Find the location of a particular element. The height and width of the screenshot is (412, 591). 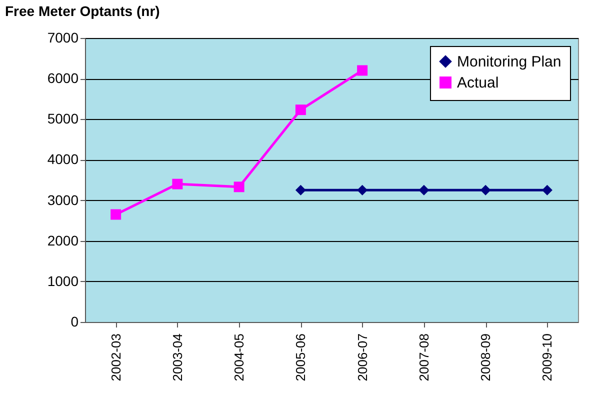

y-tick-label: 7000 is located at coordinates (63, 38).